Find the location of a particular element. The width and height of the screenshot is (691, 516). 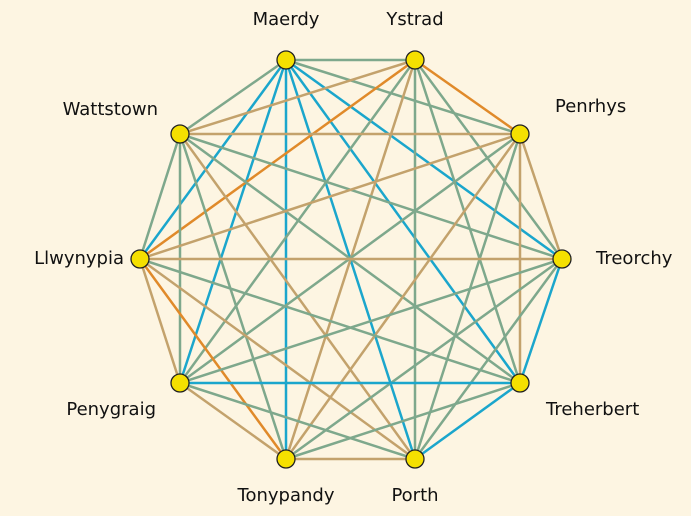

node-label: Penrhys is located at coordinates (590, 106).